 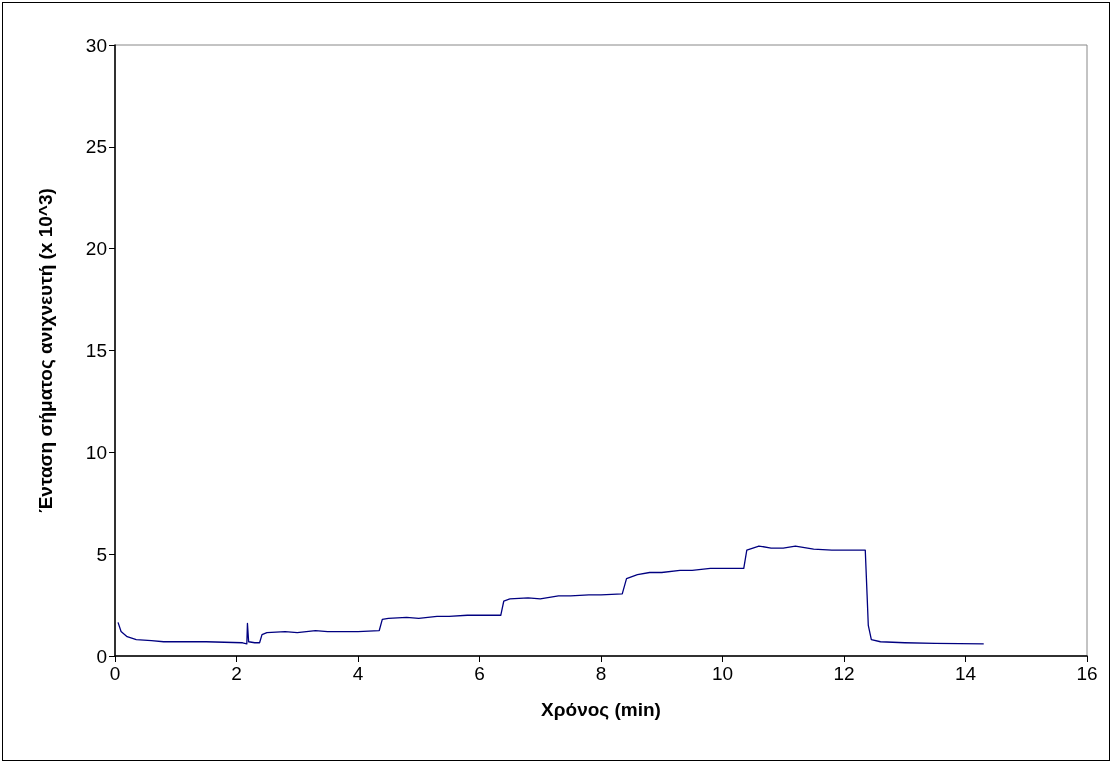 What do you see at coordinates (101, 656) in the screenshot?
I see `y-tick-label: 0` at bounding box center [101, 656].